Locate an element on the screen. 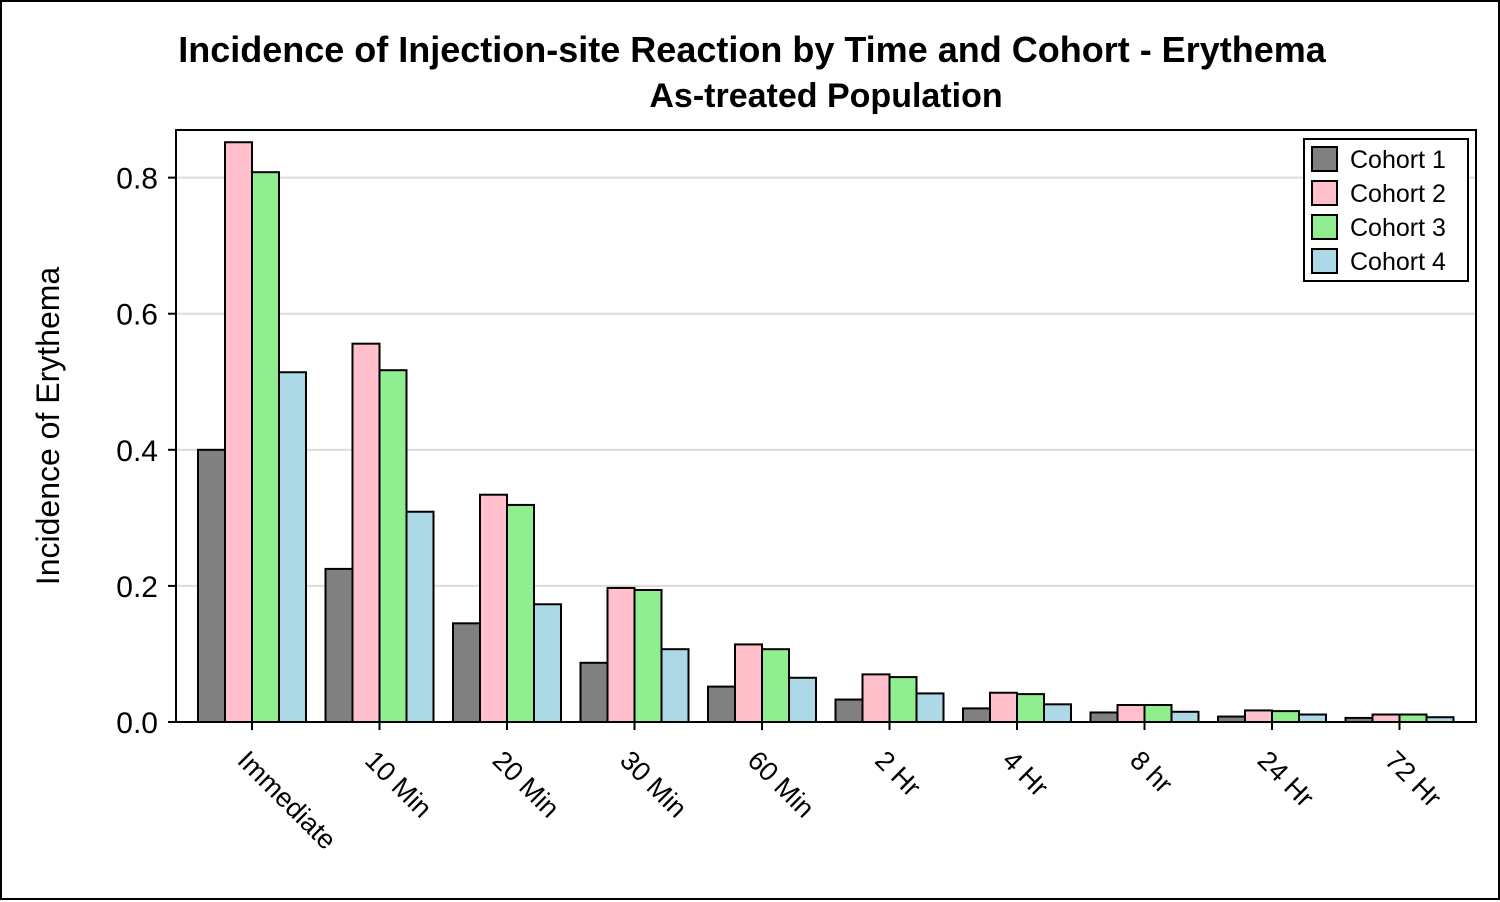 This screenshot has height=902, width=1500. x-tick-label: 30 Min is located at coordinates (653, 784).